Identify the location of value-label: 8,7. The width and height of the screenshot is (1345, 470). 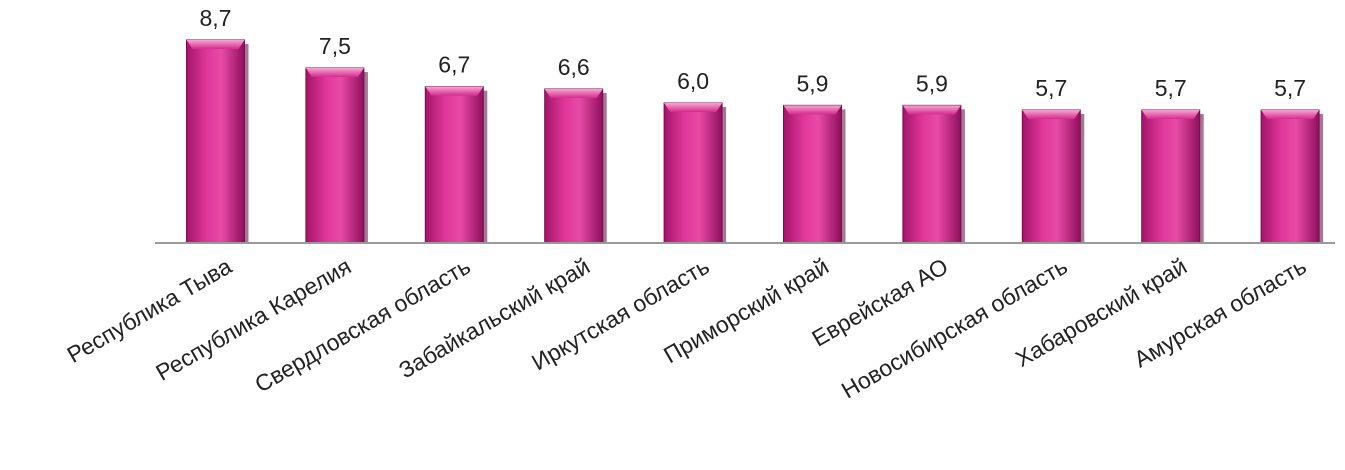
(216, 18).